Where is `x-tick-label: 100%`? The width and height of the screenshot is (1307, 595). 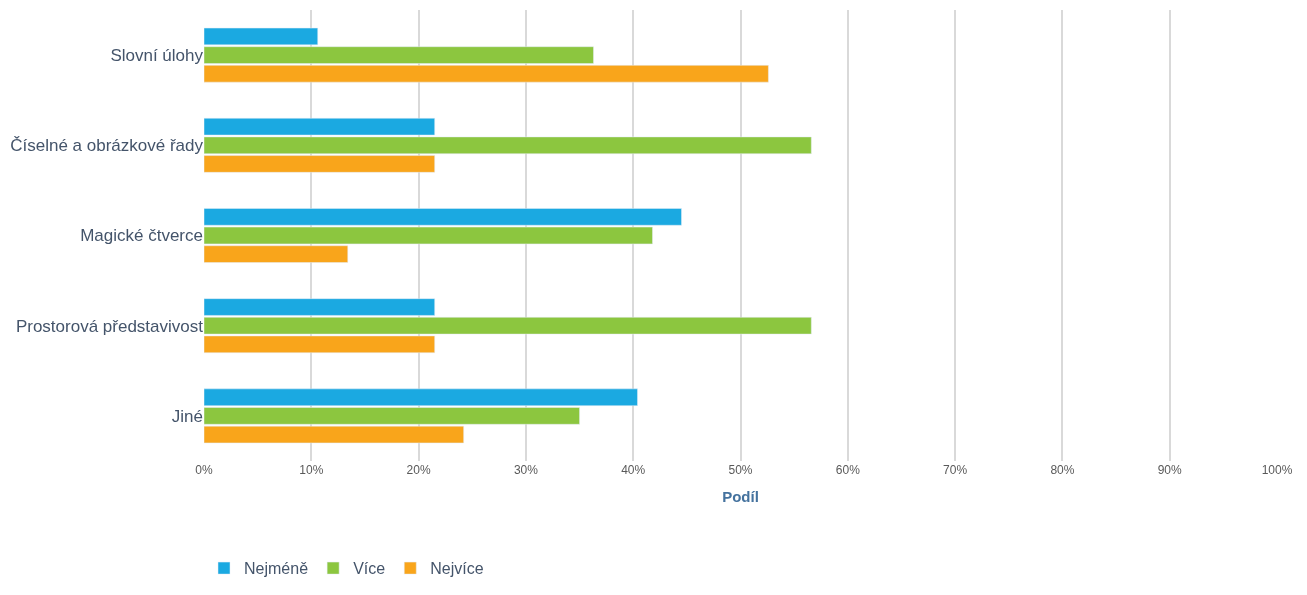 x-tick-label: 100% is located at coordinates (1277, 470).